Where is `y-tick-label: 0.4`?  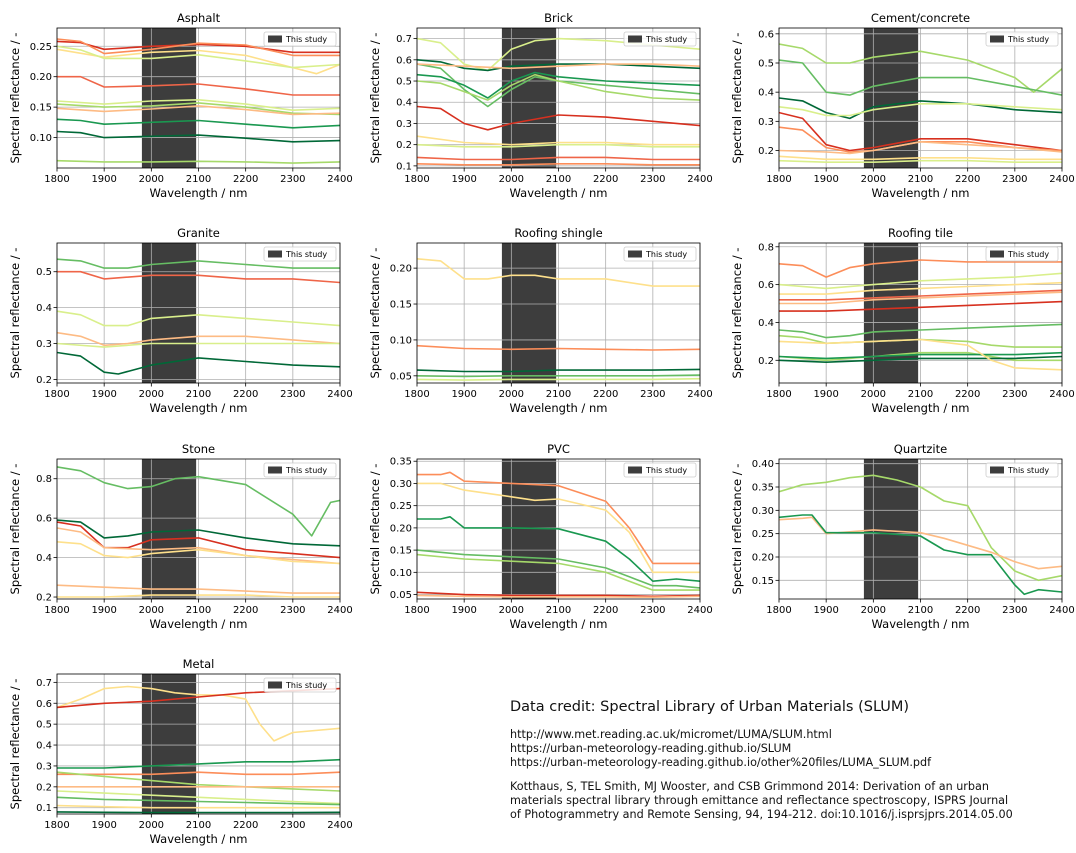
y-tick-label: 0.4 is located at coordinates (766, 93).